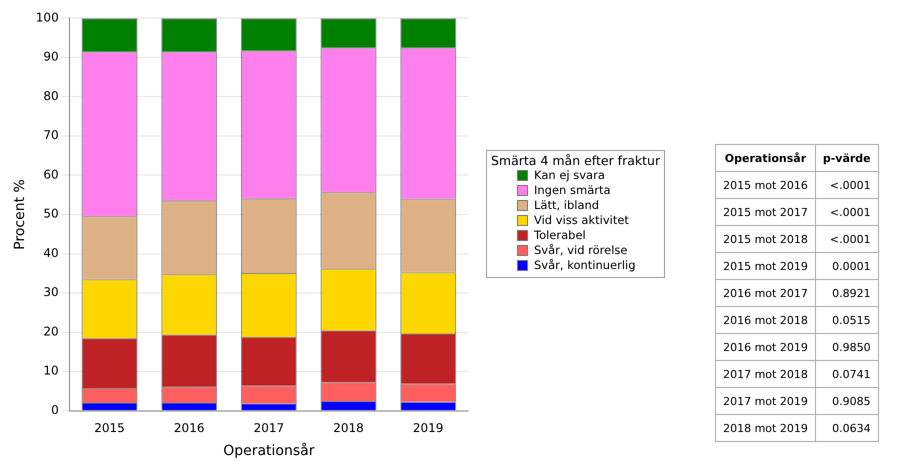 This screenshot has width=903, height=464. I want to click on y-tick-label: 90, so click(51, 57).